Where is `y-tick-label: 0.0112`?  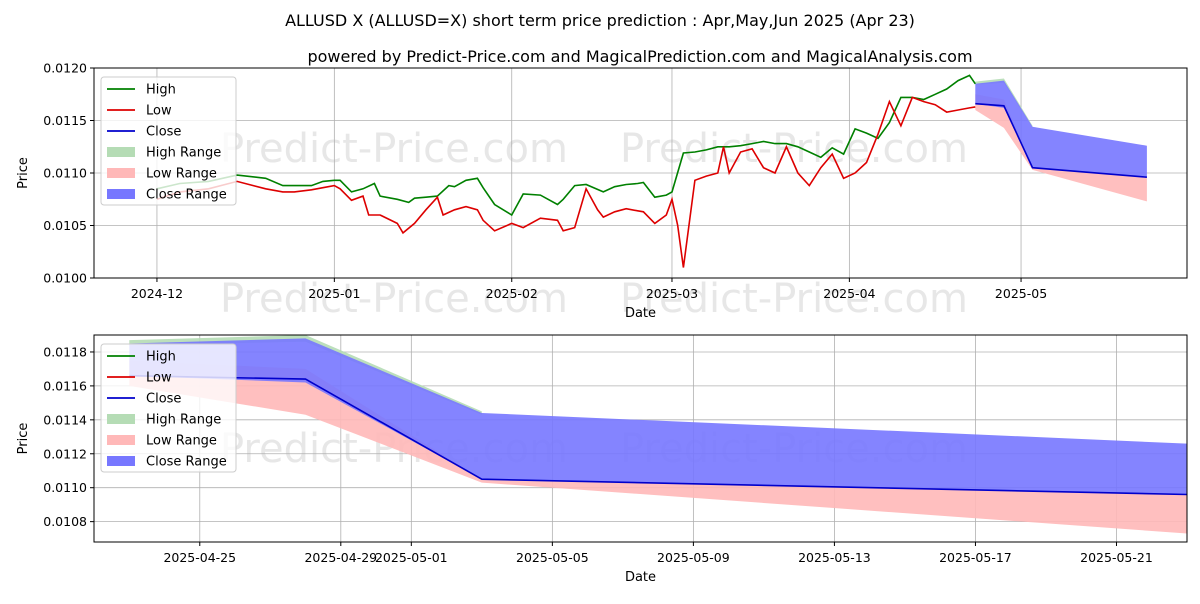
y-tick-label: 0.0112 is located at coordinates (65, 453).